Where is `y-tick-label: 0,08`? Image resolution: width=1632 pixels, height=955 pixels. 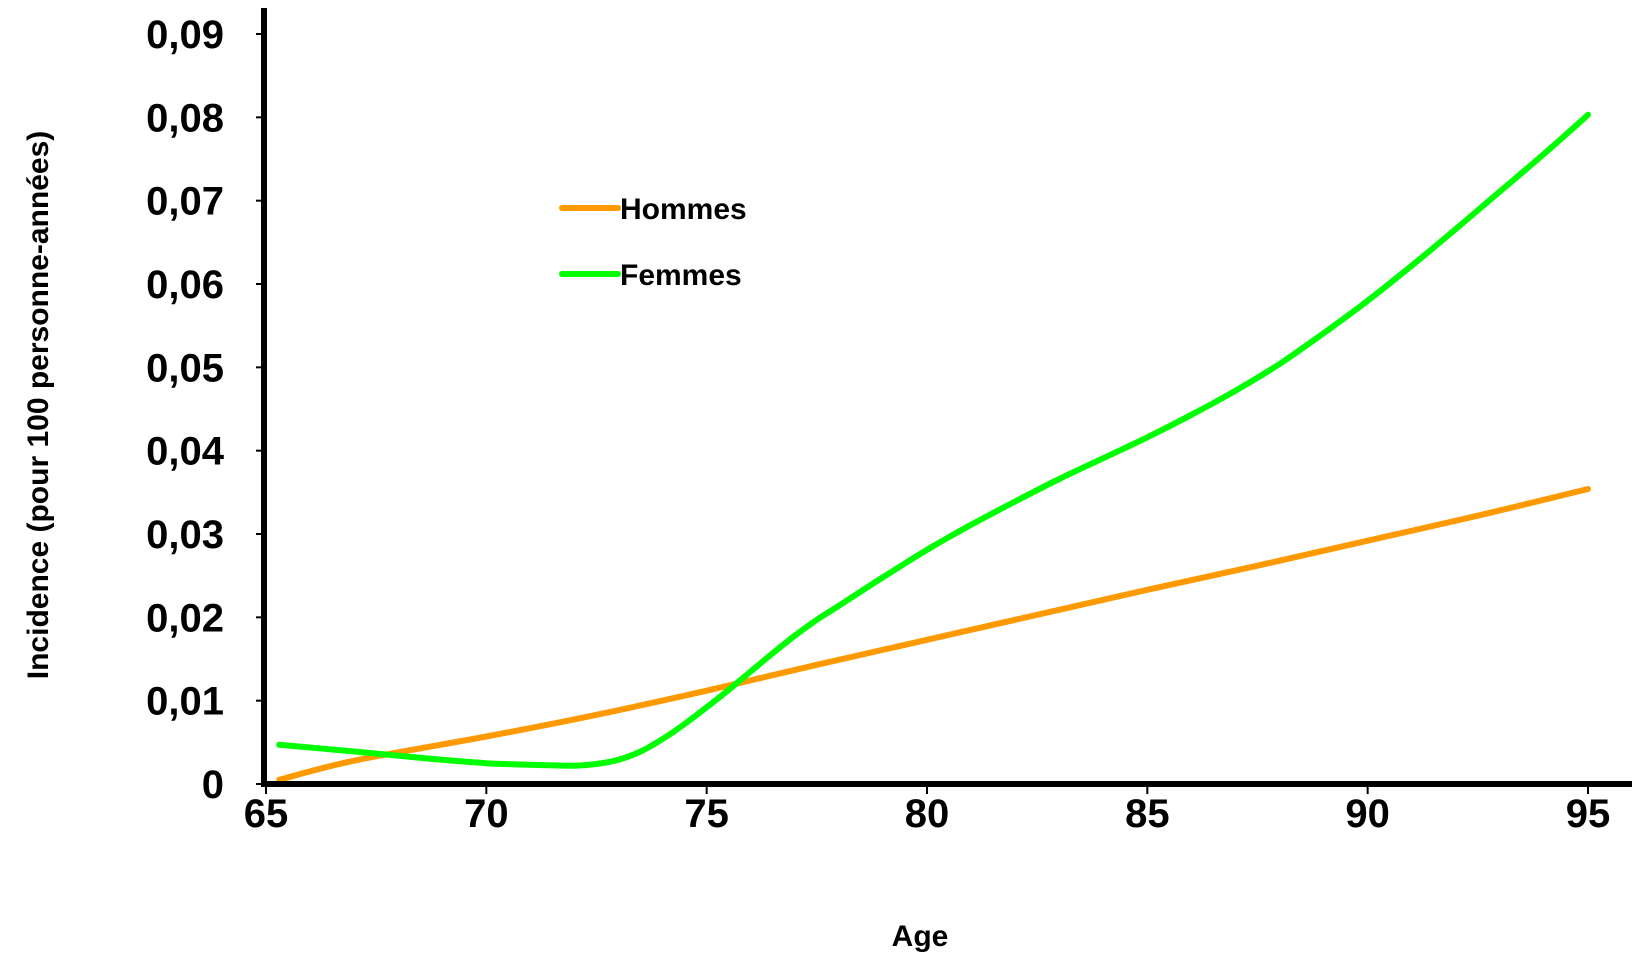 y-tick-label: 0,08 is located at coordinates (185, 118).